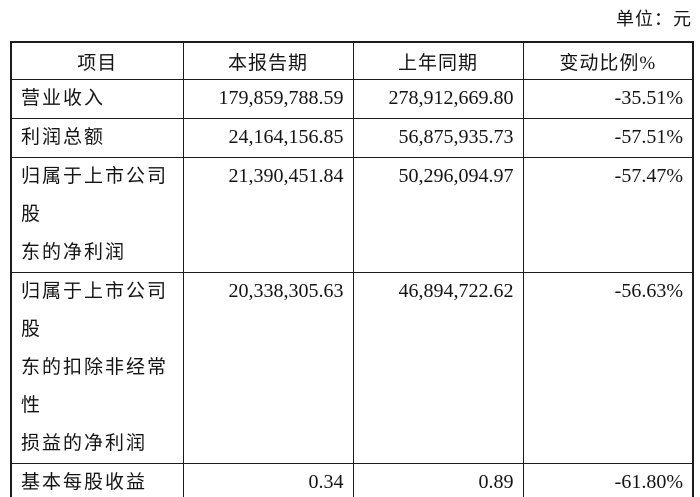 This screenshot has height=497, width=700. What do you see at coordinates (654, 19) in the screenshot?
I see `unit-label: 单位：元` at bounding box center [654, 19].